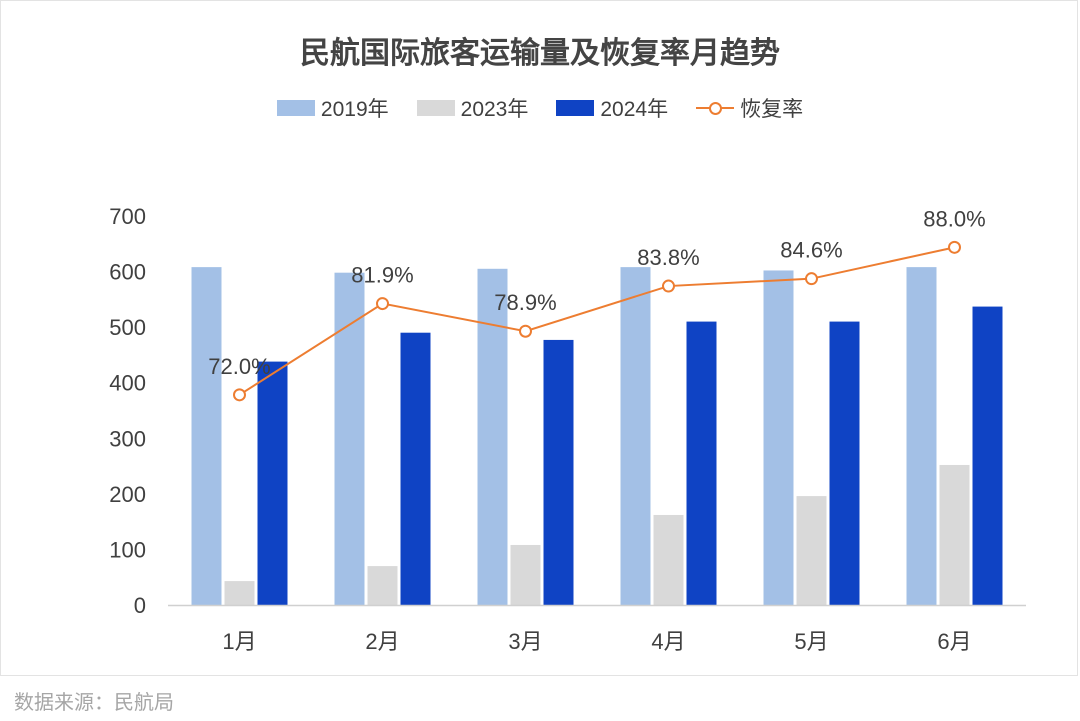 The width and height of the screenshot is (1080, 721). What do you see at coordinates (354, 109) in the screenshot?
I see `legend-label: 2019年` at bounding box center [354, 109].